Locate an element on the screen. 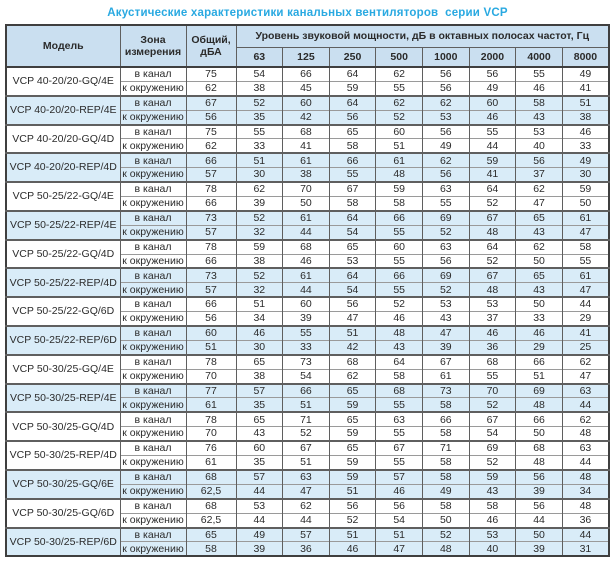 This screenshot has height=570, width=615. band-cell: 25 is located at coordinates (585, 347).